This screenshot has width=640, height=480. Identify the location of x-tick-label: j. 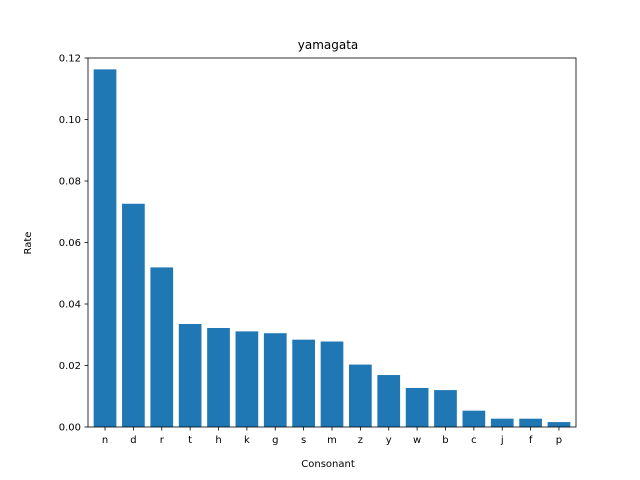
(502, 440).